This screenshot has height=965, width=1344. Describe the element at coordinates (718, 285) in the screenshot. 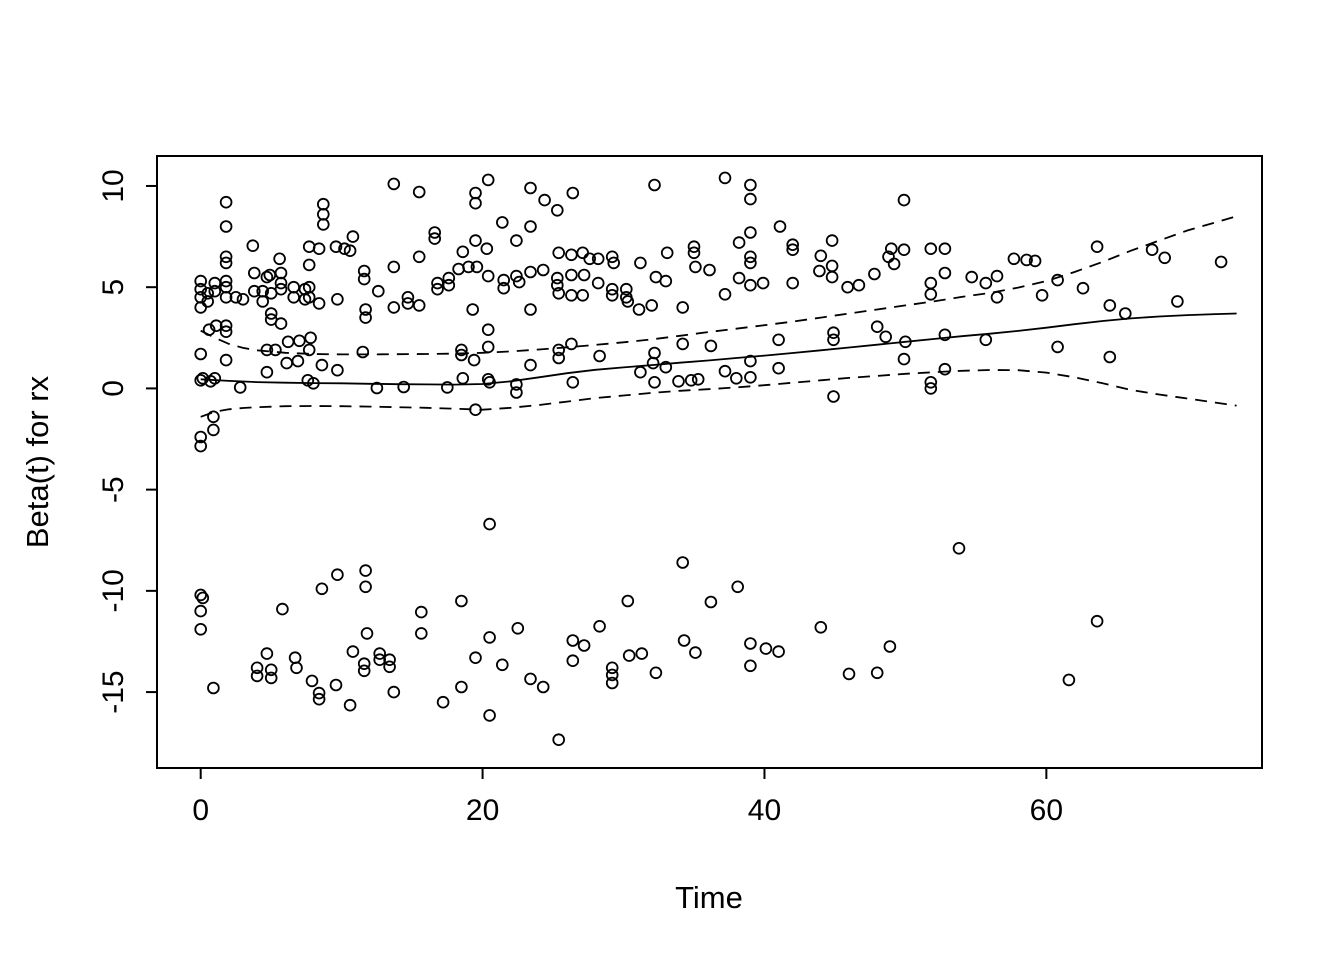

I see `confidence-band-upper-line` at that location.